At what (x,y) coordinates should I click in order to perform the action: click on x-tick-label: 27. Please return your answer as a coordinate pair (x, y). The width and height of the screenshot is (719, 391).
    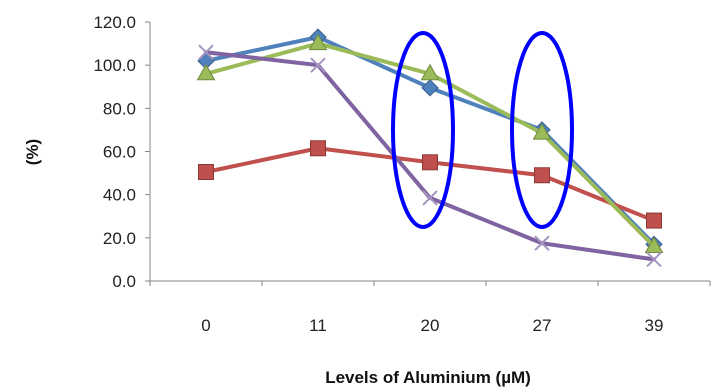
    Looking at the image, I should click on (542, 325).